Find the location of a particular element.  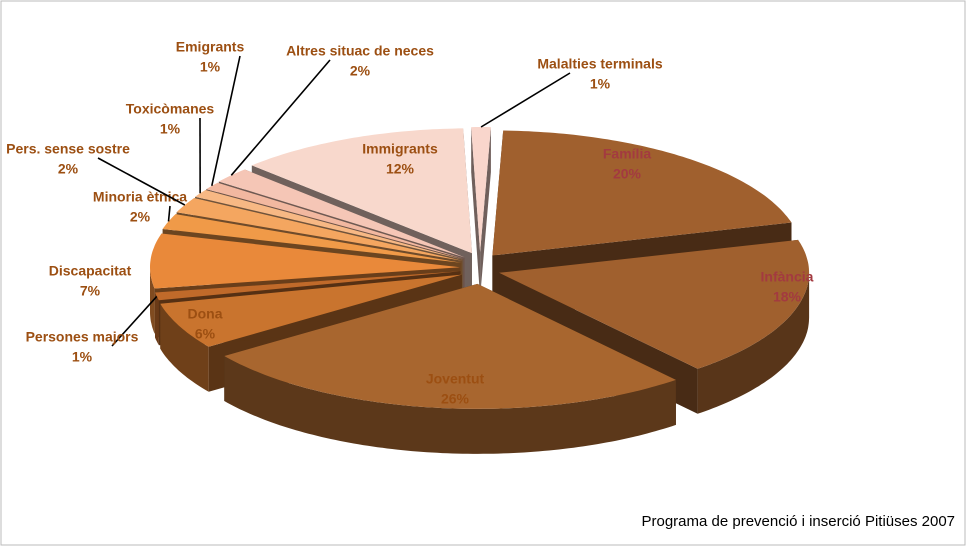

slice-label: Família is located at coordinates (627, 154).